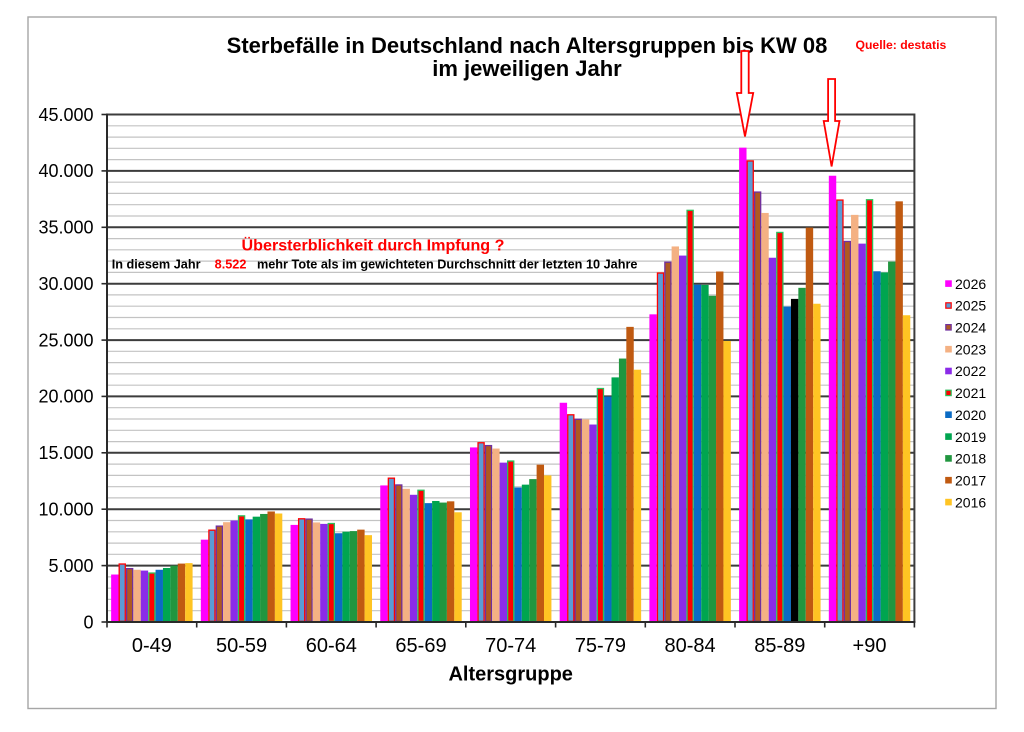  What do you see at coordinates (331, 646) in the screenshot?
I see `svg-text: 60-64` at bounding box center [331, 646].